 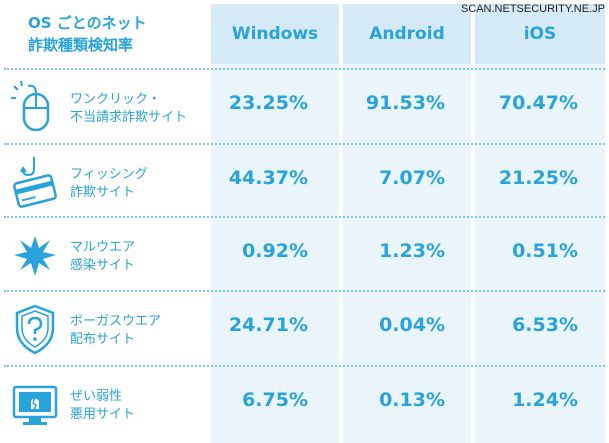 I want to click on title-line-1: OS ごとのネット, so click(x=87, y=23).